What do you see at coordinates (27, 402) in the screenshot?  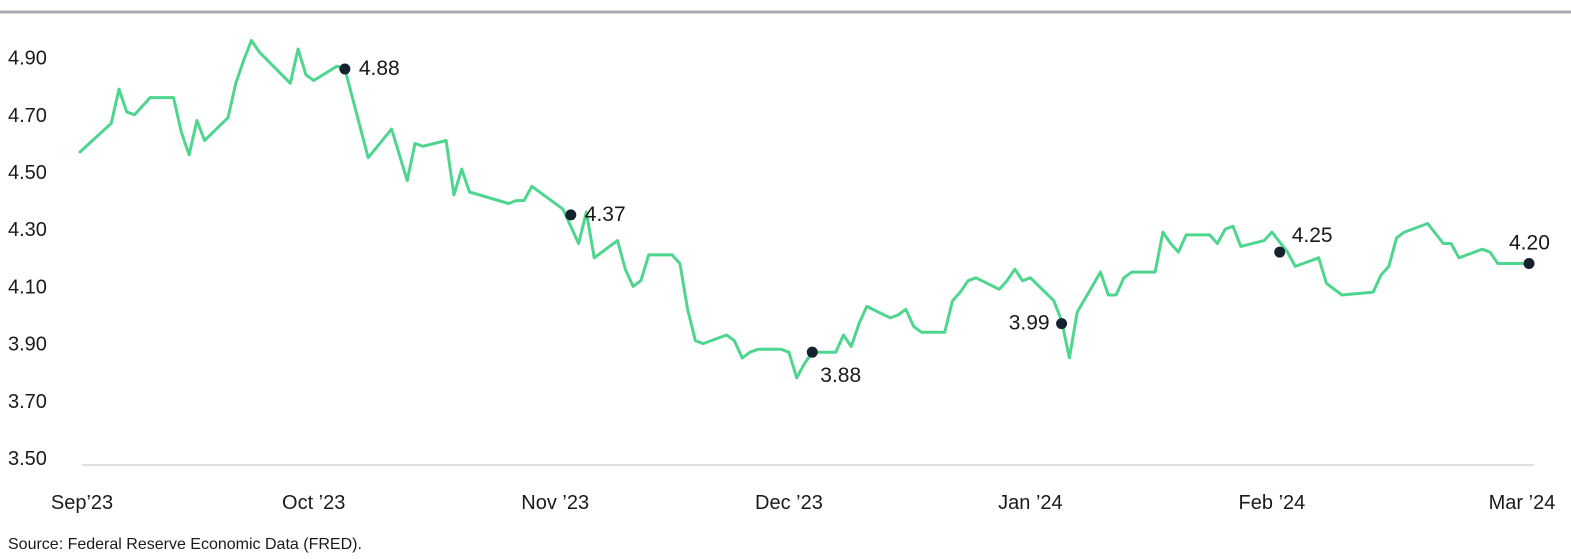 I see `y-tick-label: 3.70` at bounding box center [27, 402].